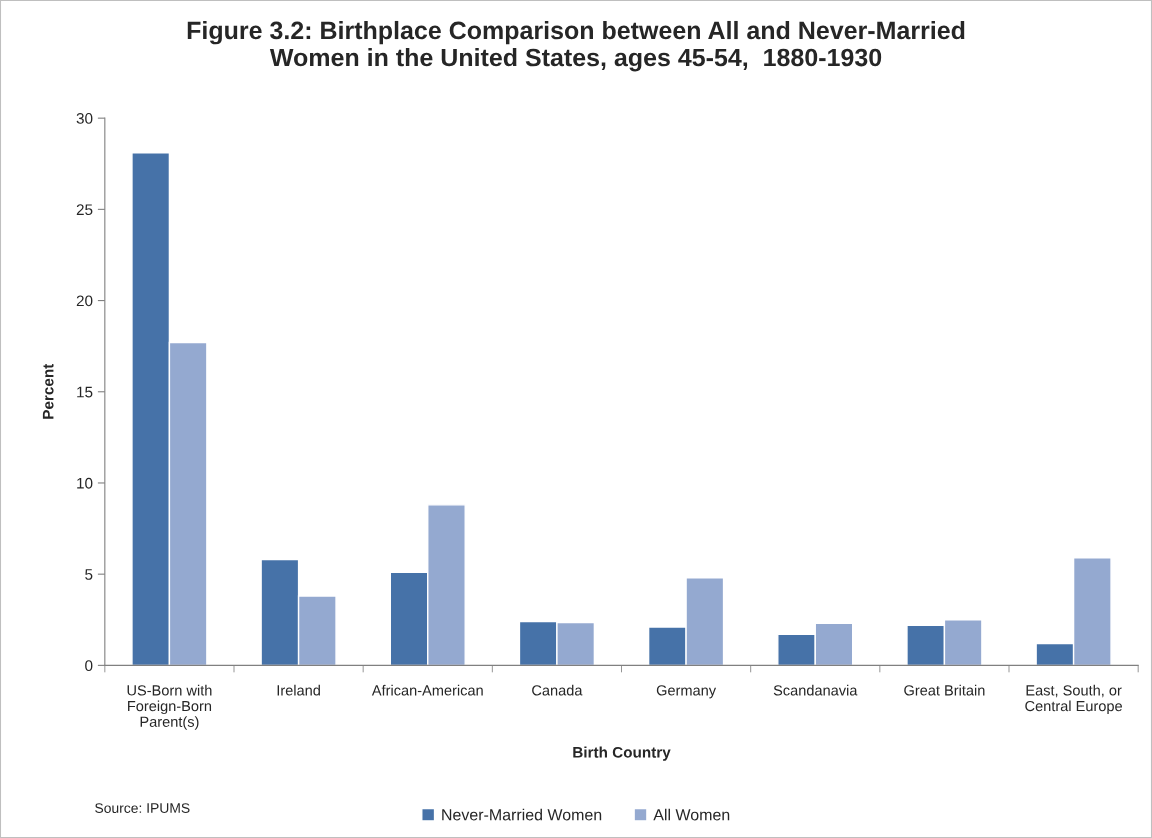 This screenshot has height=838, width=1152. Describe the element at coordinates (84, 210) in the screenshot. I see `y-tick-label: 25` at that location.